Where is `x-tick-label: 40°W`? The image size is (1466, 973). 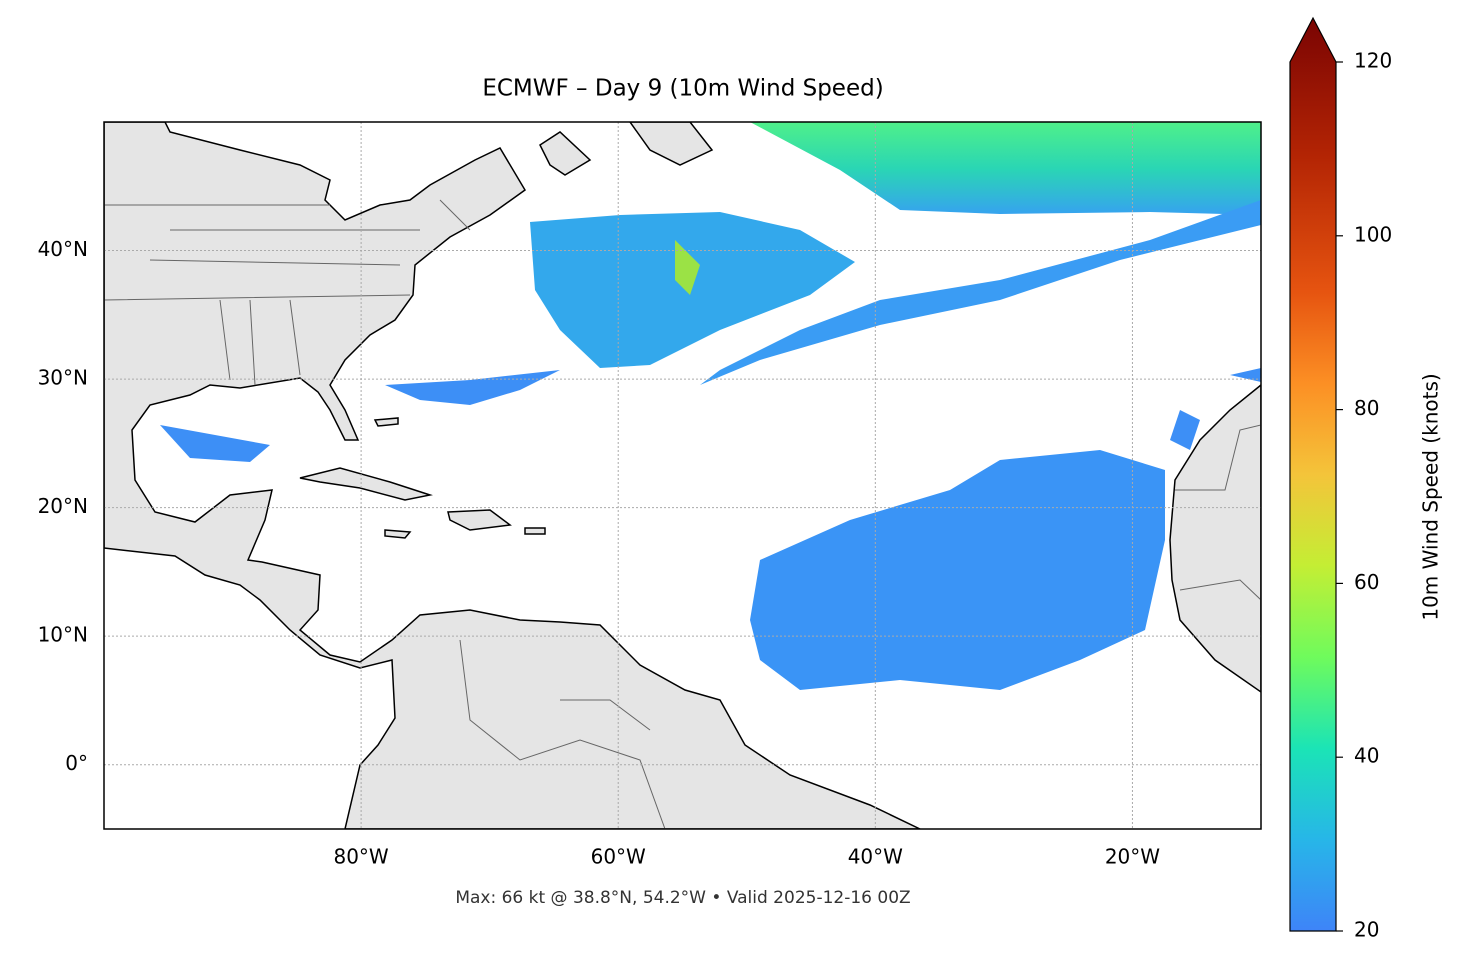
x-tick-label: 40°W is located at coordinates (875, 857).